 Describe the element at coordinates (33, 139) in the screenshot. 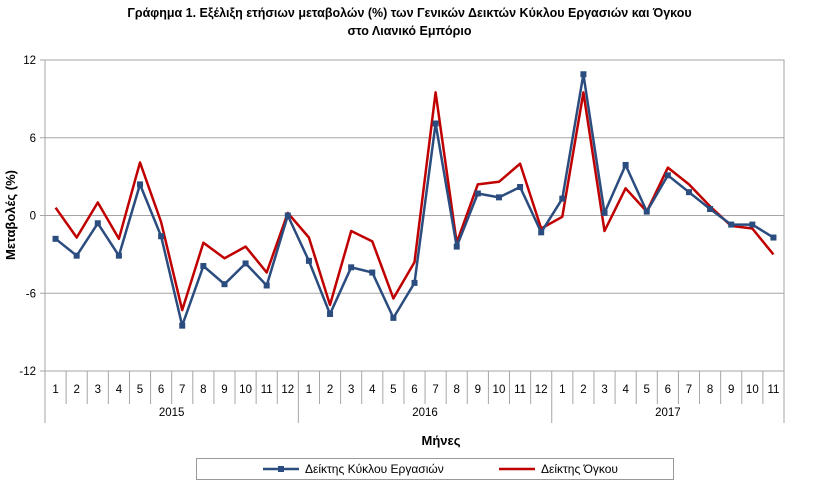

I see `y-tick-label: 6` at that location.